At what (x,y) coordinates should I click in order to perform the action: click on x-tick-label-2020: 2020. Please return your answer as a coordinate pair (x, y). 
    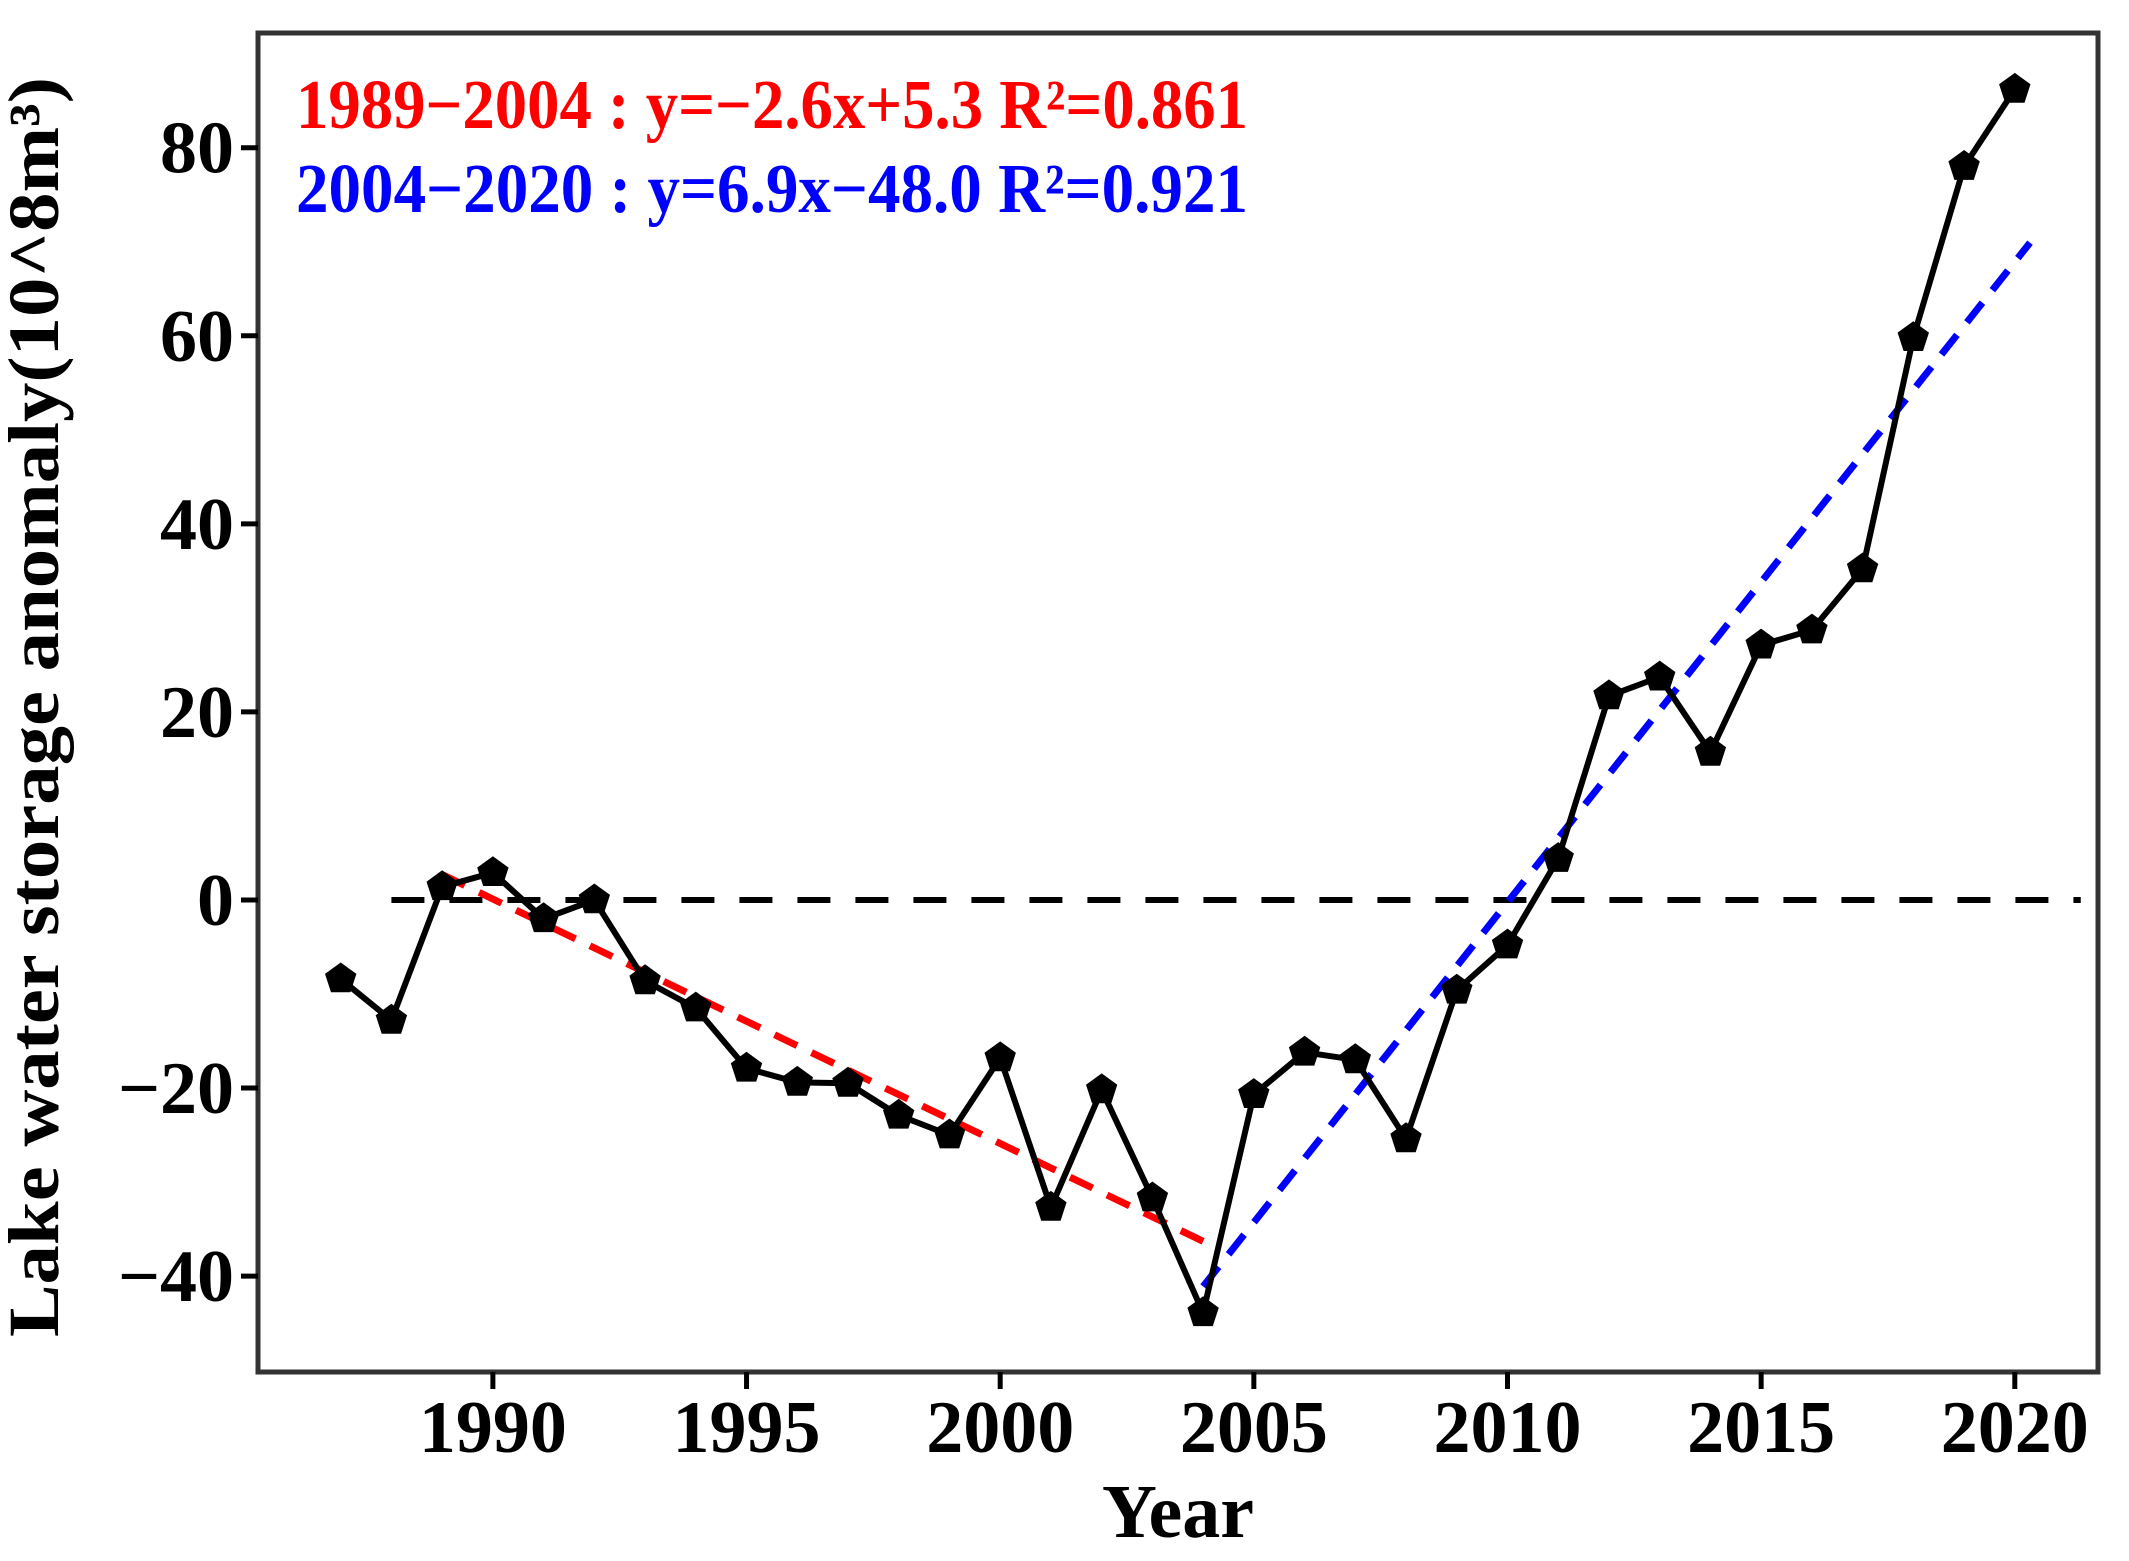
    Looking at the image, I should click on (2015, 1428).